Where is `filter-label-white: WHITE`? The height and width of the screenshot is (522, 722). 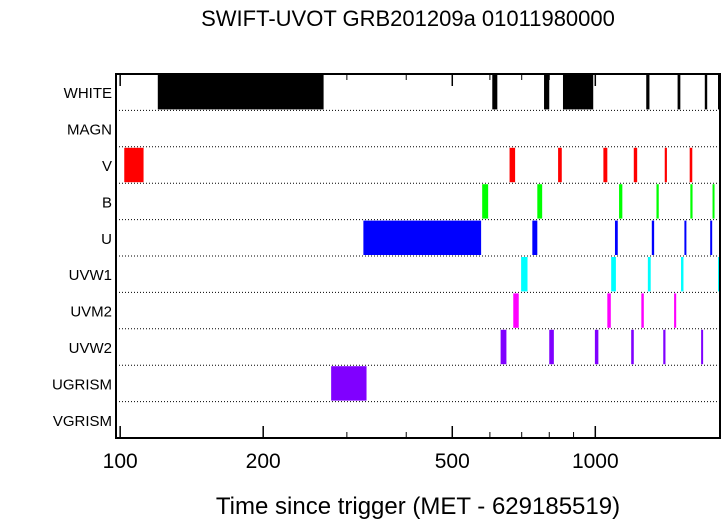 filter-label-white: WHITE is located at coordinates (88, 93).